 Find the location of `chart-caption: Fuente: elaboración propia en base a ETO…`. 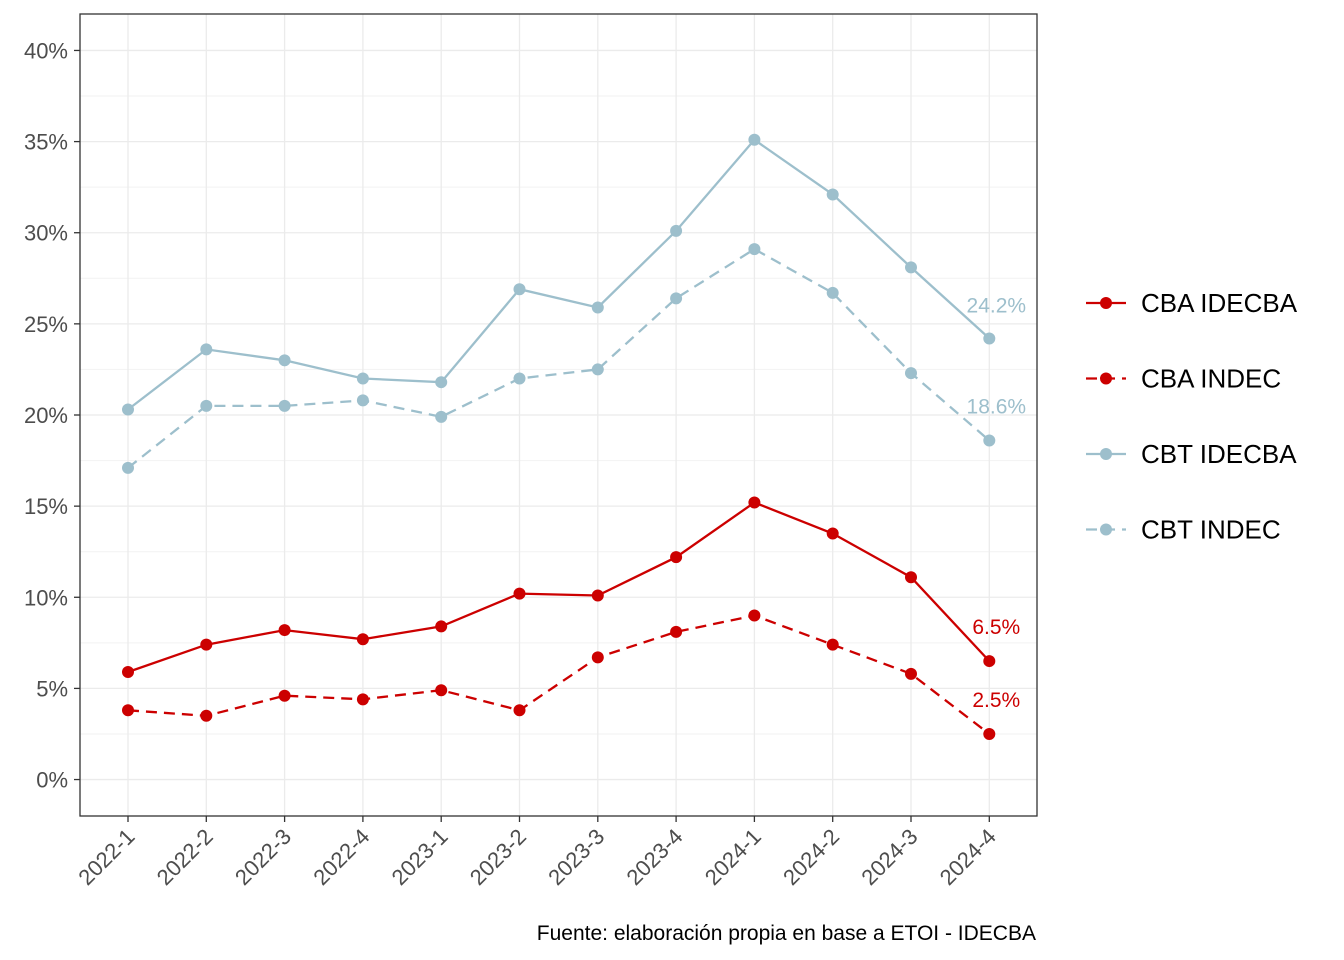

chart-caption: Fuente: elaboración propia en base a ETO… is located at coordinates (786, 933).